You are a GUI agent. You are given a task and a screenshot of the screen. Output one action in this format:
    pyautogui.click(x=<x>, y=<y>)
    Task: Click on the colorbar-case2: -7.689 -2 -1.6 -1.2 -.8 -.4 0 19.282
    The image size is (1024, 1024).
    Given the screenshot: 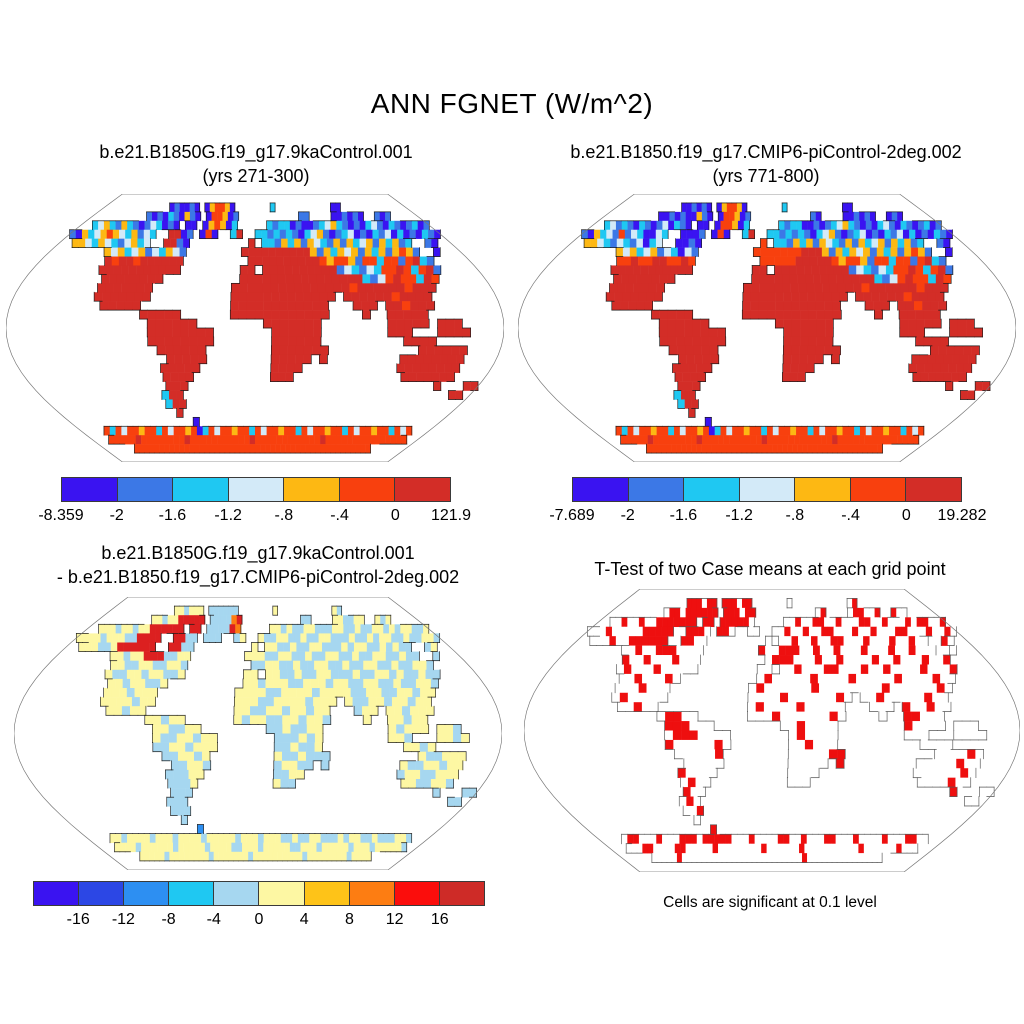 What is the action you would take?
    pyautogui.click(x=768, y=503)
    